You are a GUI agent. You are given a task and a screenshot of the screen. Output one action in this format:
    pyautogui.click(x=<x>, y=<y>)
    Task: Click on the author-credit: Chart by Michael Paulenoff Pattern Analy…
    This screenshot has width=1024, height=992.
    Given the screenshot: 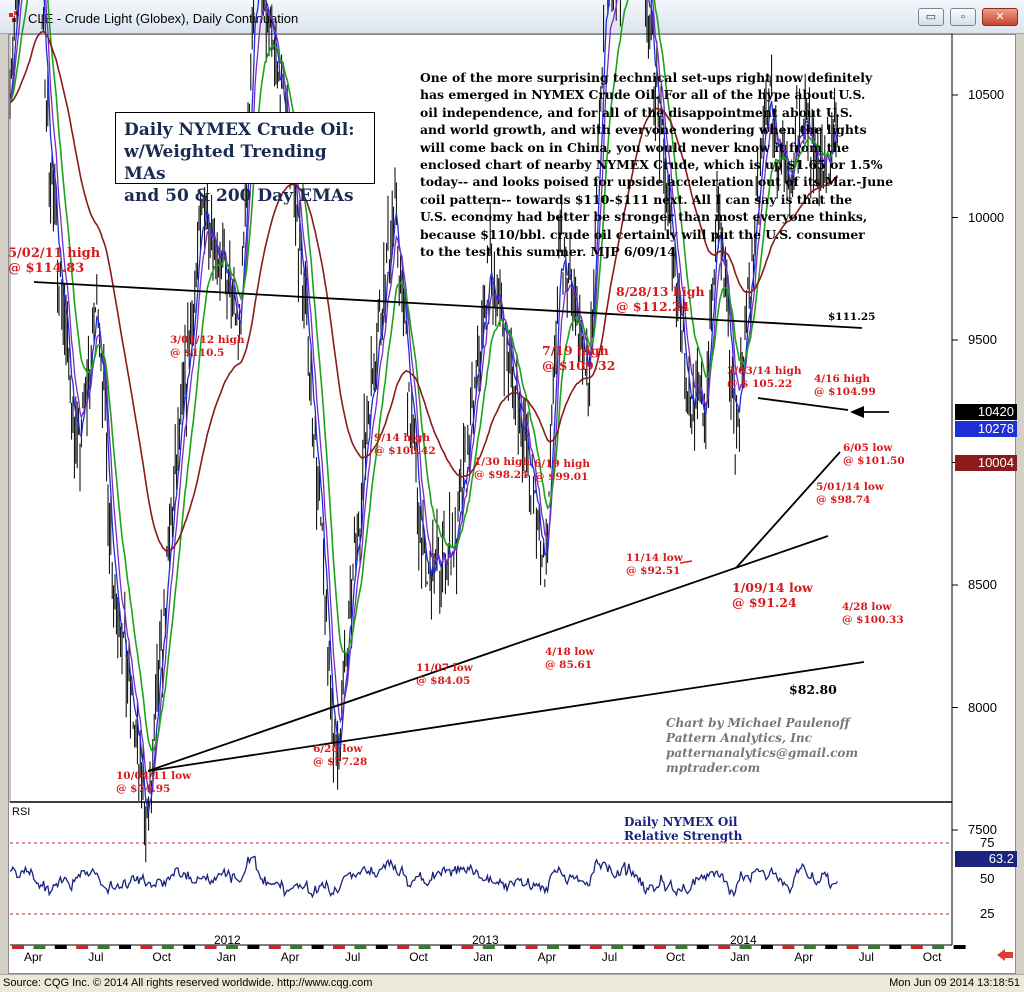 What is the action you would take?
    pyautogui.click(x=762, y=745)
    